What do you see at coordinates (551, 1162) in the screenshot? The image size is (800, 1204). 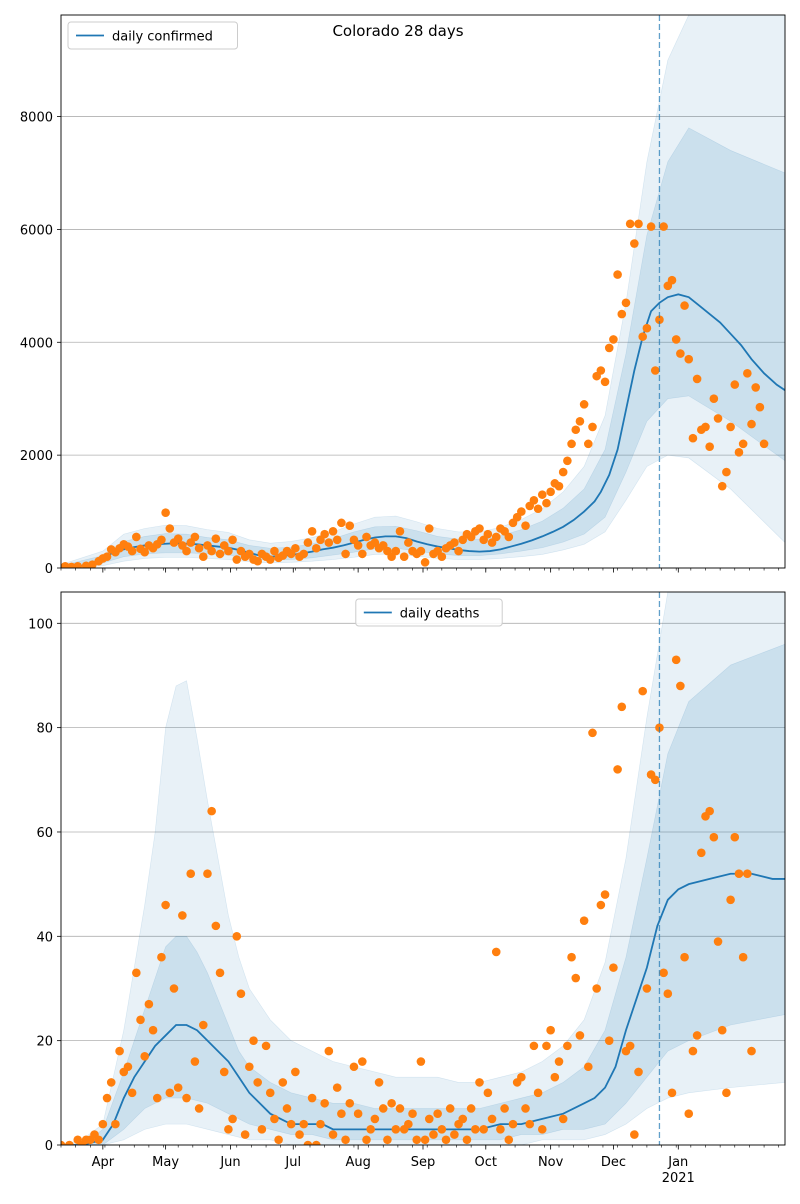 I see `x-tick-label: Nov` at bounding box center [551, 1162].